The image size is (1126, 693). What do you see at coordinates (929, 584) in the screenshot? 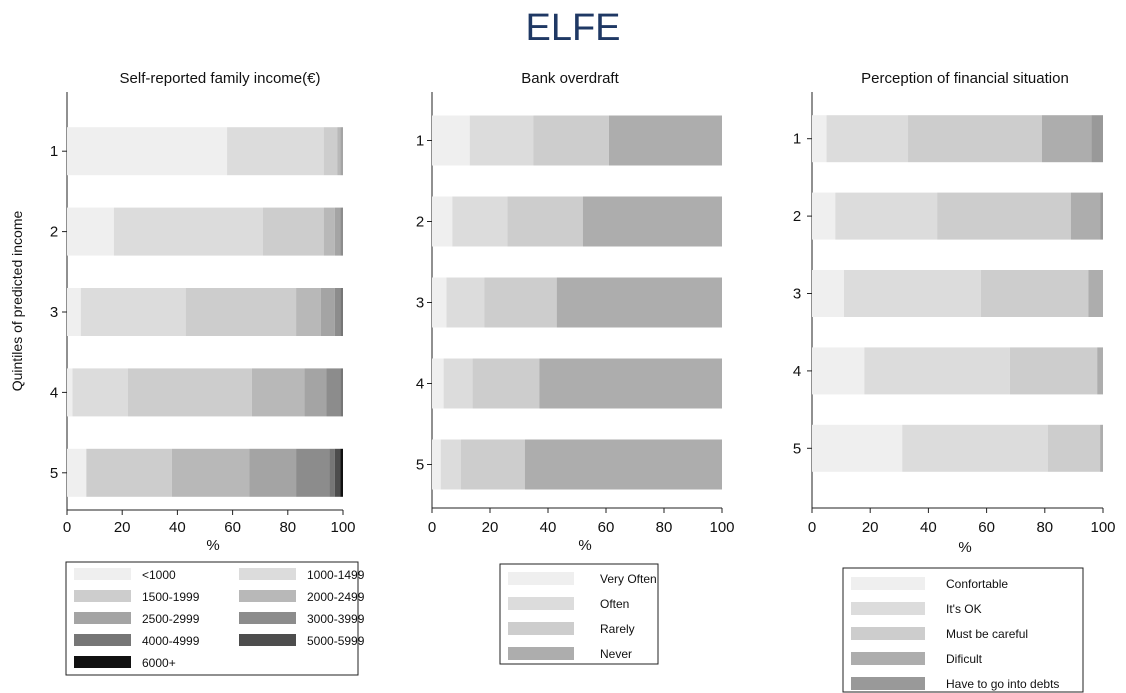
I see `legend-item: Confortable` at bounding box center [929, 584].